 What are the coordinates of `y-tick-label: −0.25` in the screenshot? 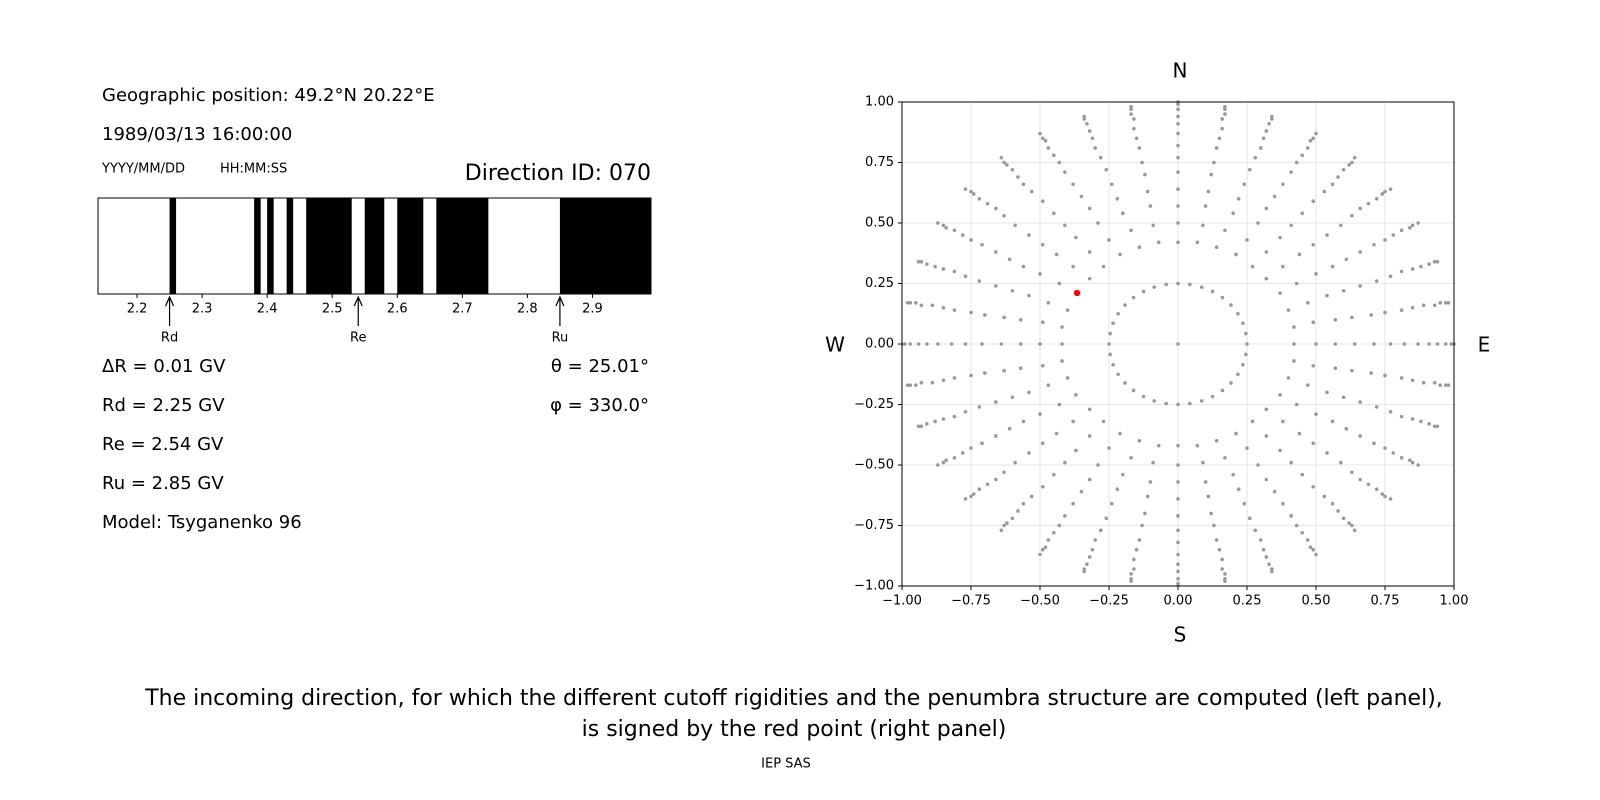 It's located at (874, 404).